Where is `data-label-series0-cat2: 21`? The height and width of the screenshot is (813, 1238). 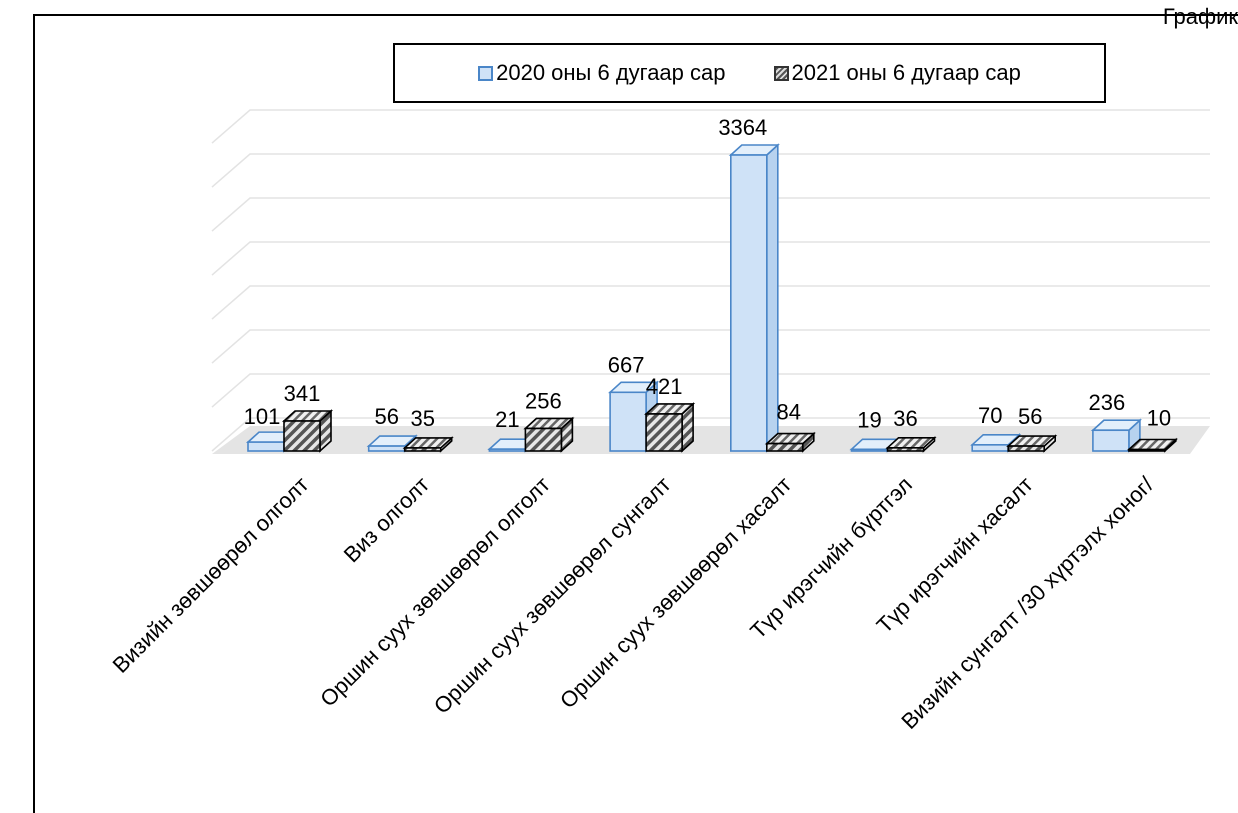
data-label-series0-cat2: 21 is located at coordinates (507, 419).